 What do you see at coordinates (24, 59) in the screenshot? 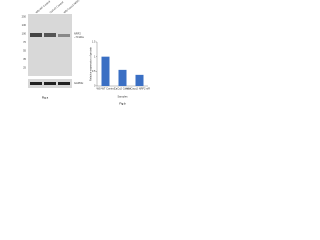
I see `marker-label: 35` at bounding box center [24, 59].